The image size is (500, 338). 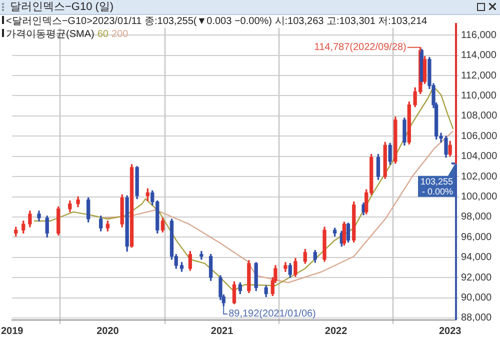 What do you see at coordinates (479, 136) in the screenshot?
I see `y-tick-label: 106,000` at bounding box center [479, 136].